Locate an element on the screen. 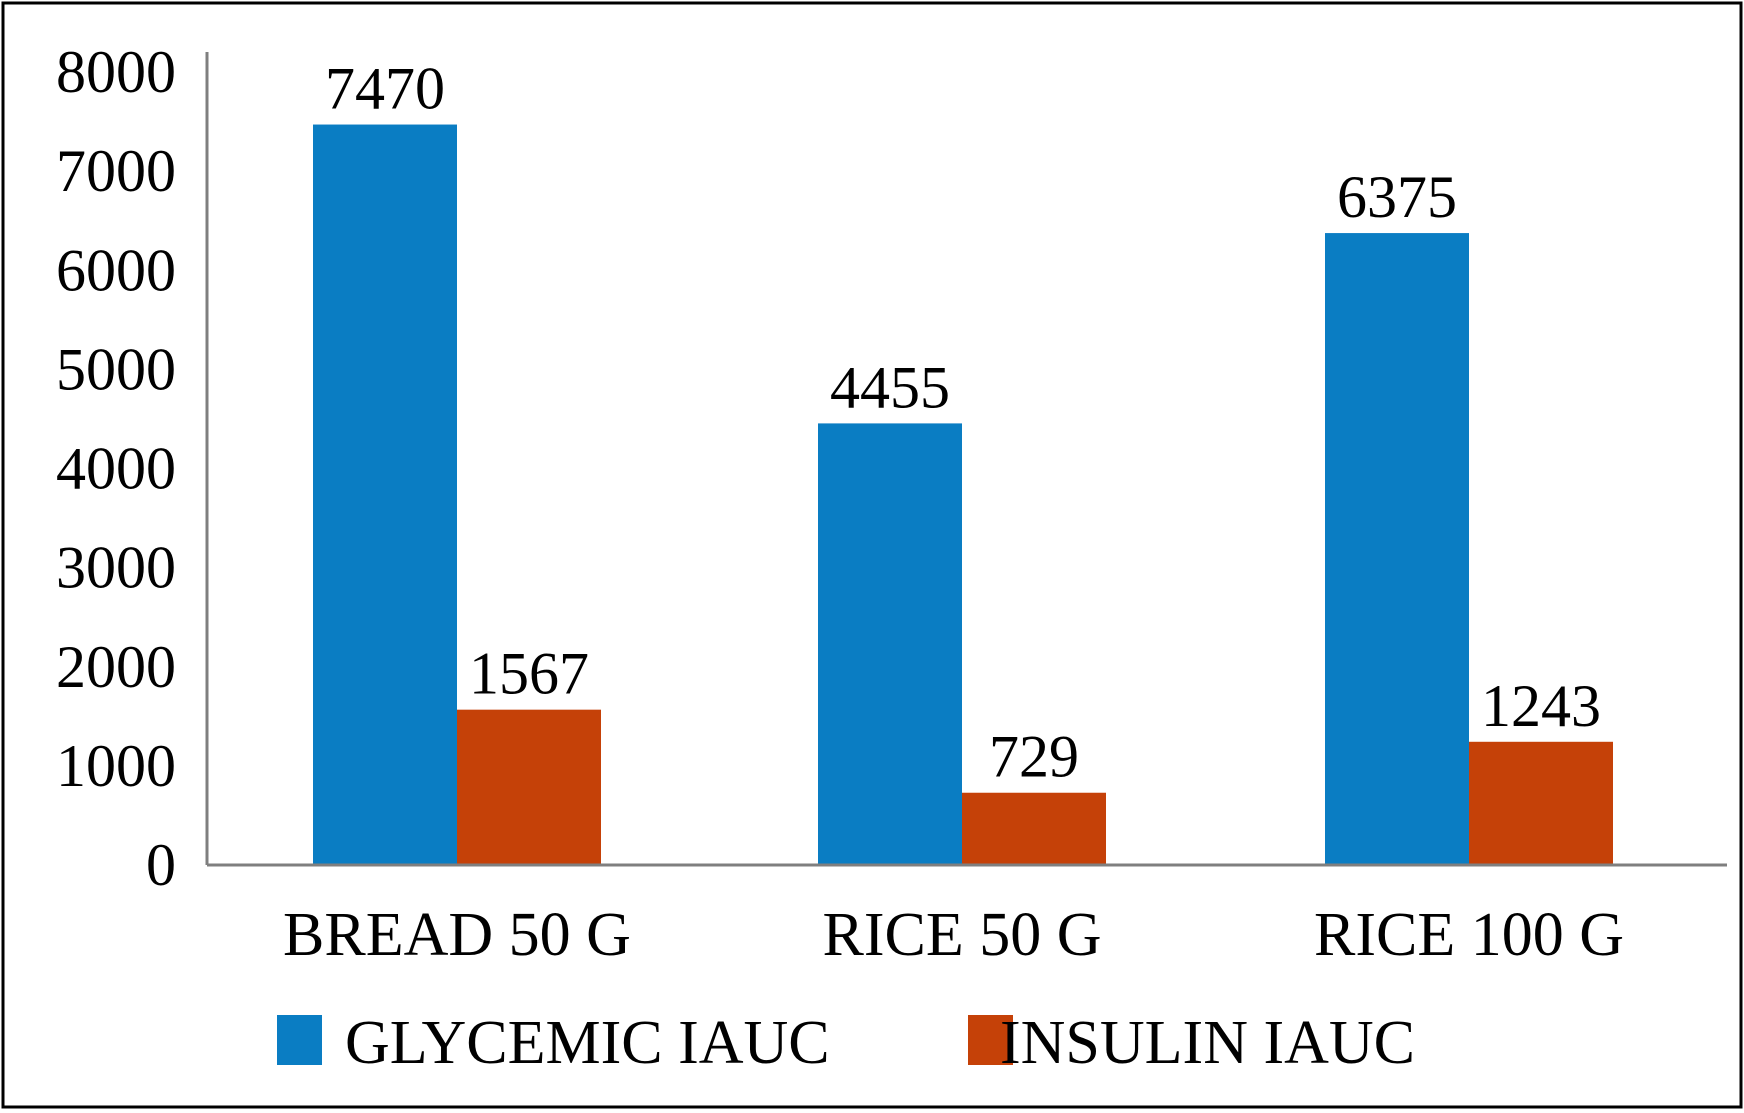 The width and height of the screenshot is (1744, 1113). data-label-insulin-1: 729 is located at coordinates (1034, 757).